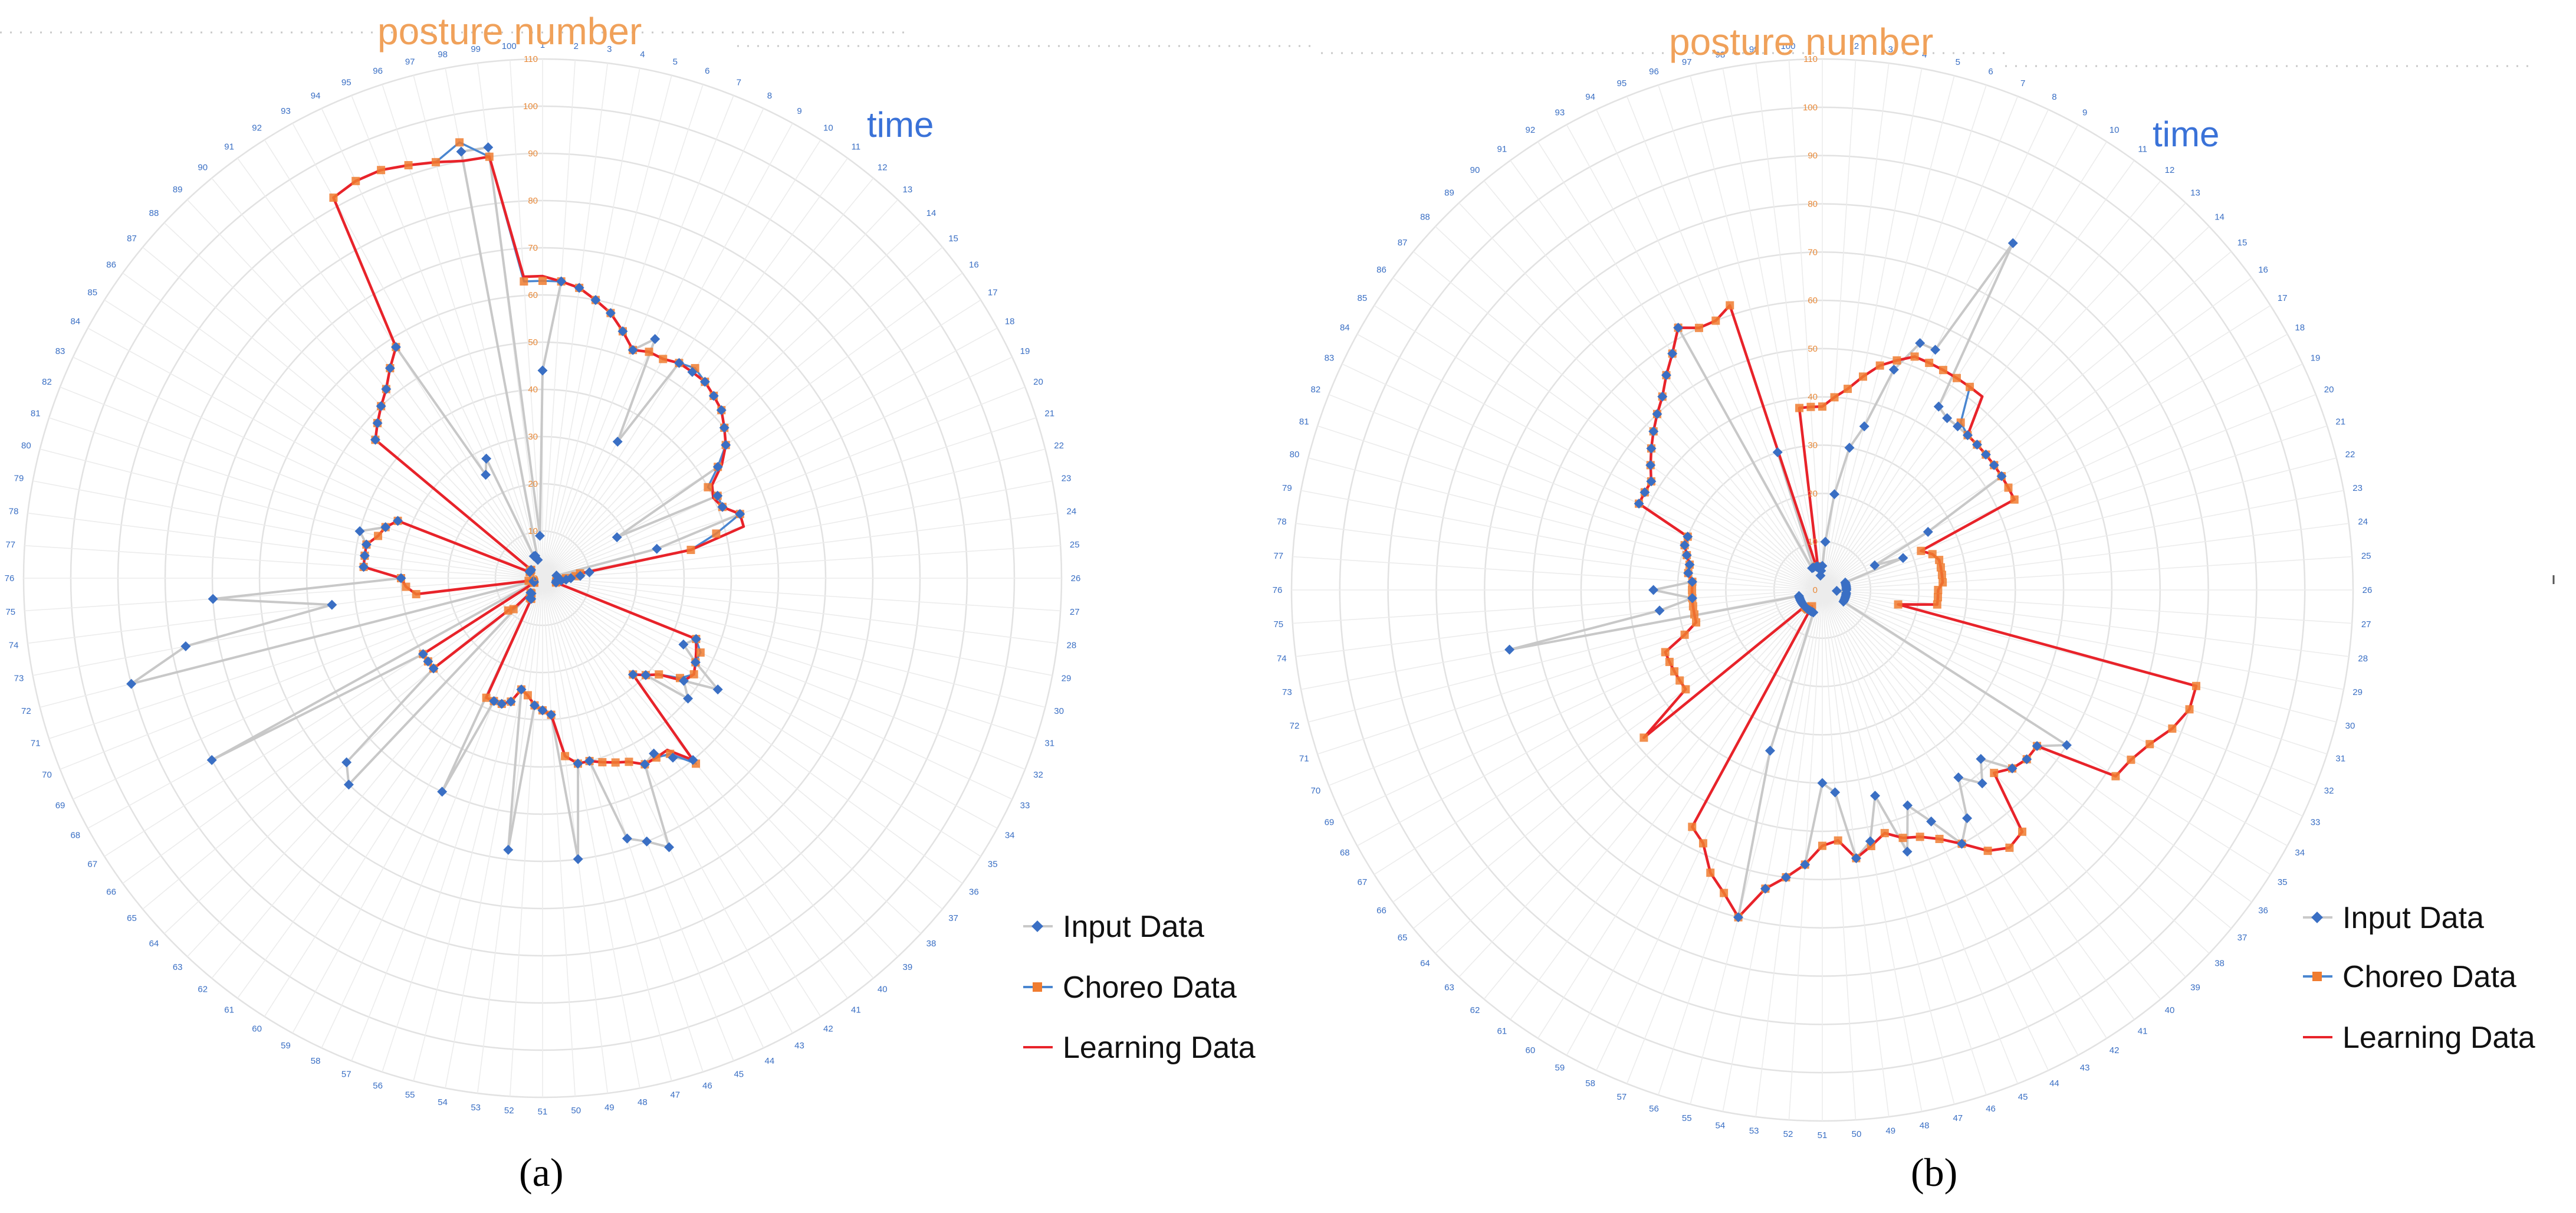 This screenshot has width=2576, height=1213. Describe the element at coordinates (1059, 446) in the screenshot. I see `angular-tick-label: 22` at that location.